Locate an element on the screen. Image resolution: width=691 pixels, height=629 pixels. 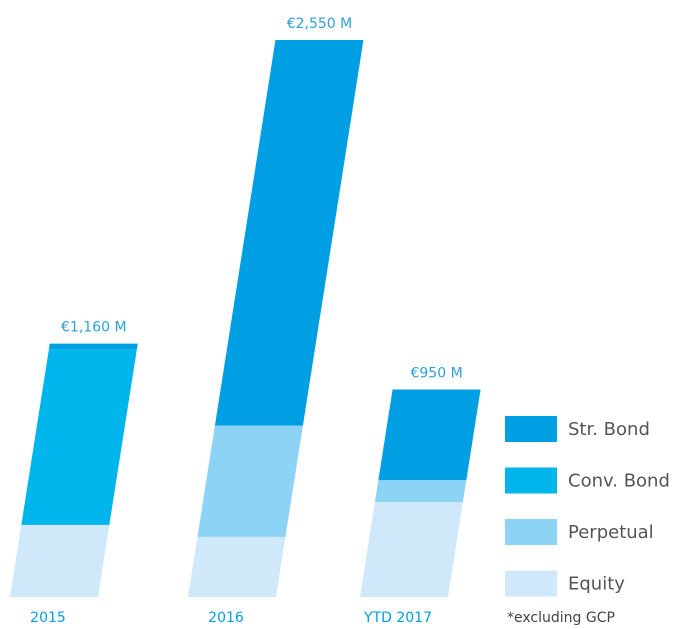
legend-label: Equity is located at coordinates (596, 584).